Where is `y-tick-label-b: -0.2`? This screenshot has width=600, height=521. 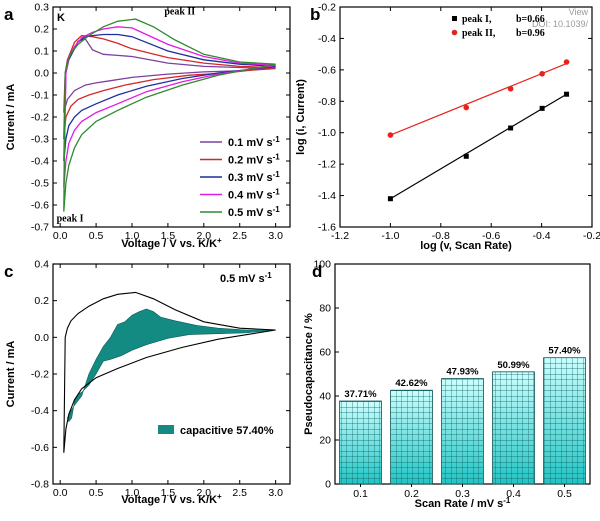
y-tick-label-b: -0.2 is located at coordinates (327, 8).